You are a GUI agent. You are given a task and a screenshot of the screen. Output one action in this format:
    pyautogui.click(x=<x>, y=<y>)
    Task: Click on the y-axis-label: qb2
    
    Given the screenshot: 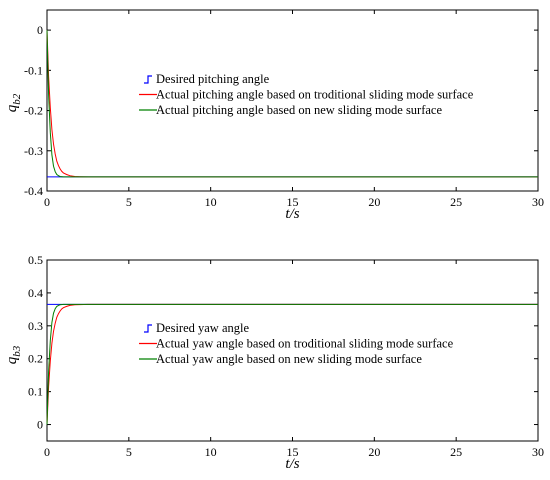 What is the action you would take?
    pyautogui.click(x=13, y=102)
    